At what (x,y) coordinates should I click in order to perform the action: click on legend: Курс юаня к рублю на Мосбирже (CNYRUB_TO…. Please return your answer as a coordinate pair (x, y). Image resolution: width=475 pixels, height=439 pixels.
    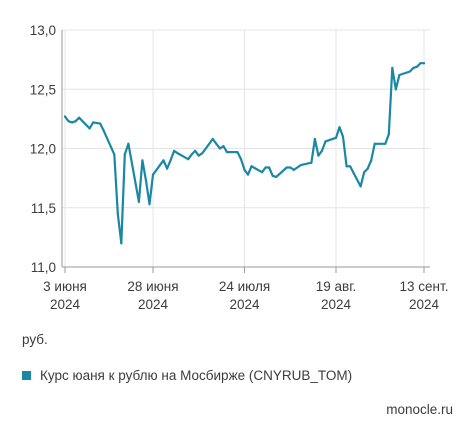
    Looking at the image, I should click on (187, 375).